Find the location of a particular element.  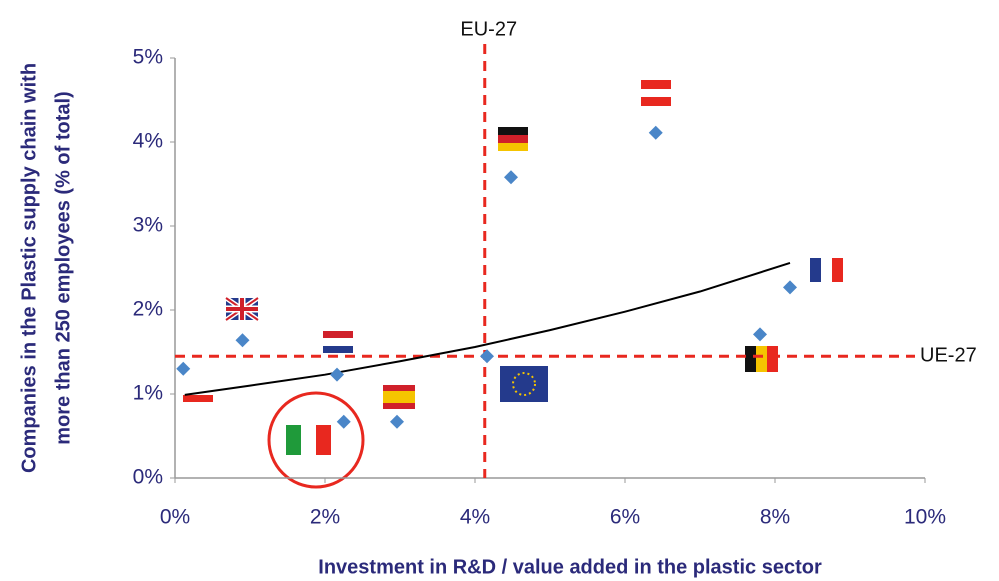

flag-belgium is located at coordinates (761, 359).